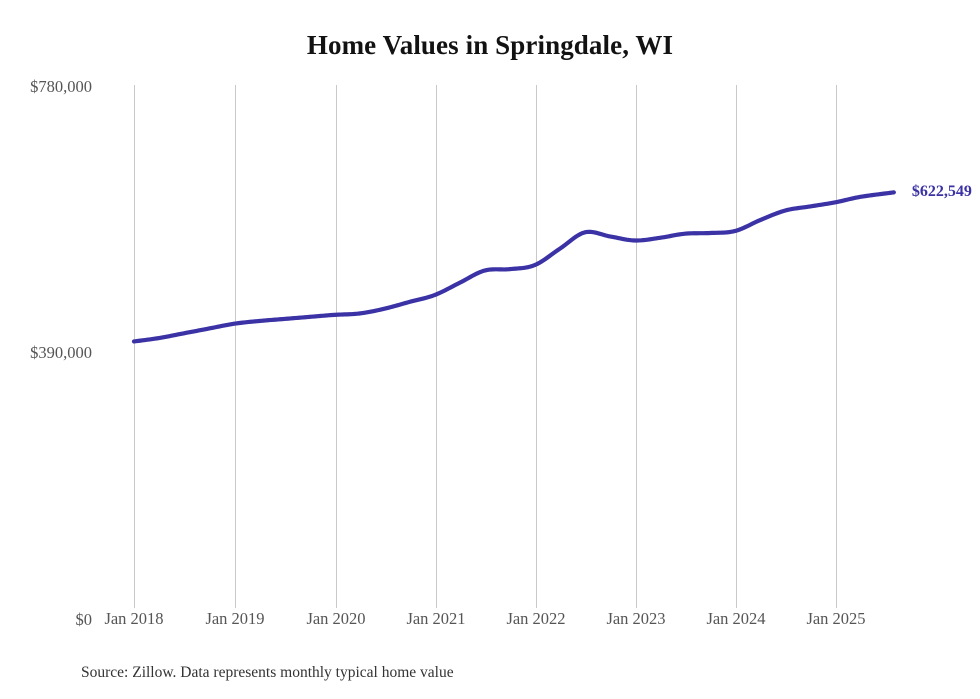  Describe the element at coordinates (61, 352) in the screenshot. I see `y-axis-tick-label-390000: $390,000` at that location.